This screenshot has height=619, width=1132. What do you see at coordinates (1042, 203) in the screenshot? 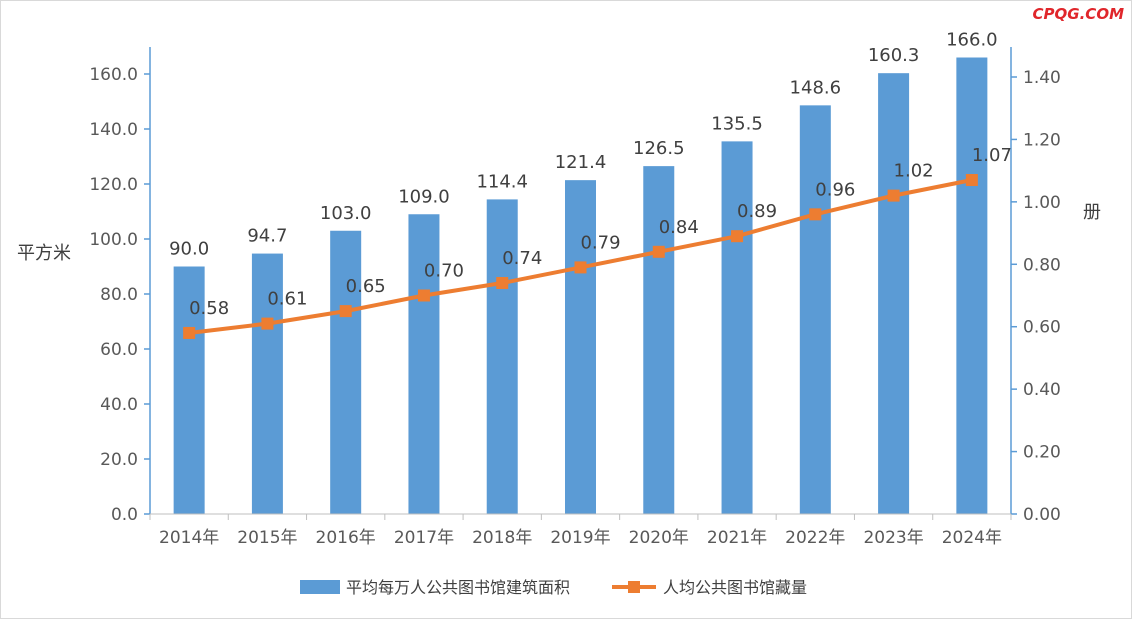
I see `right-tick-label: 1.00` at bounding box center [1042, 203].